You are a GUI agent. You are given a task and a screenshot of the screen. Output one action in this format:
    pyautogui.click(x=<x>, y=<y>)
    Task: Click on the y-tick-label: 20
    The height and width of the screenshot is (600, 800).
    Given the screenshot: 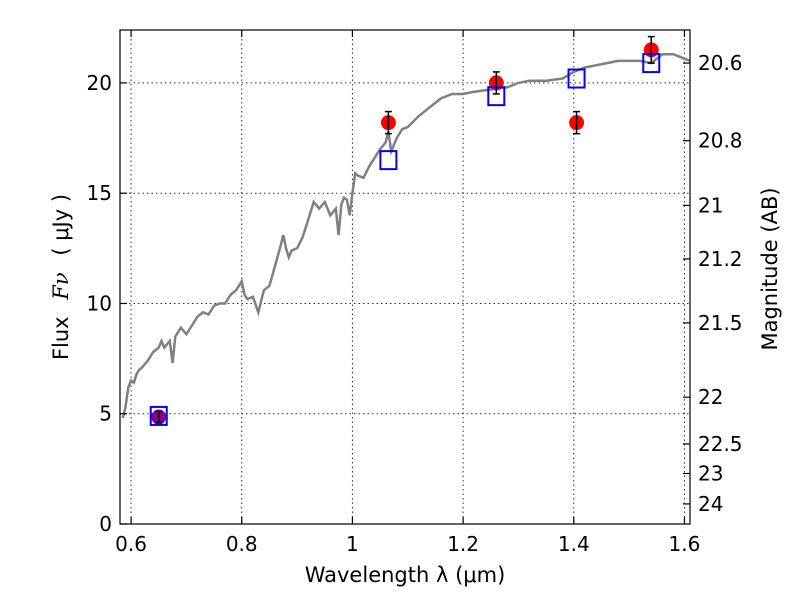 What is the action you would take?
    pyautogui.click(x=99, y=83)
    